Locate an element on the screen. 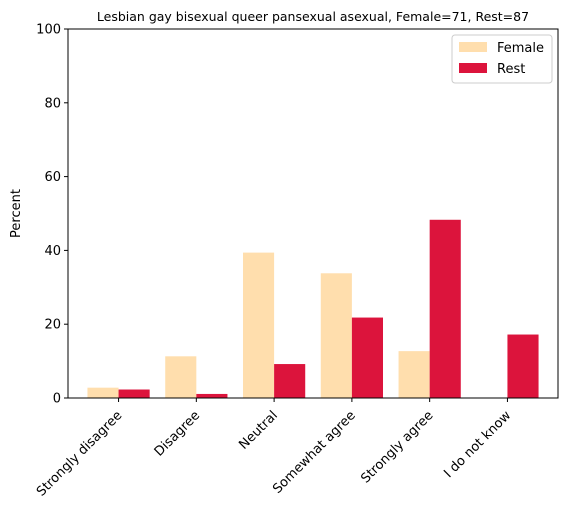  legend-swatch-rest is located at coordinates (473, 68).